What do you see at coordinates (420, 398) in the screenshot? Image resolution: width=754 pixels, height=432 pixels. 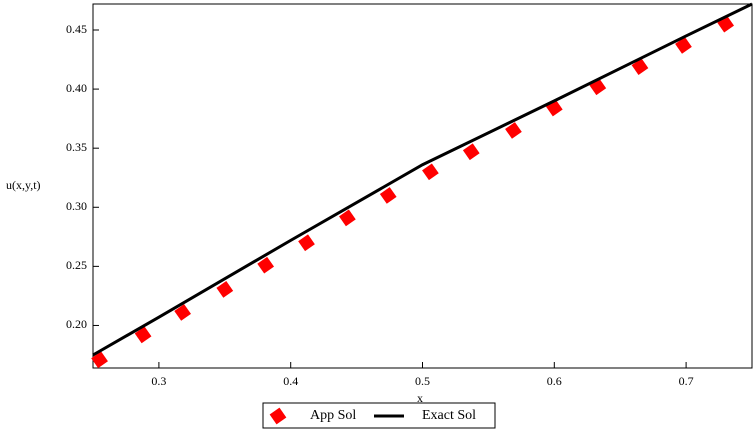 I see `x-axis-label: x` at bounding box center [420, 398].